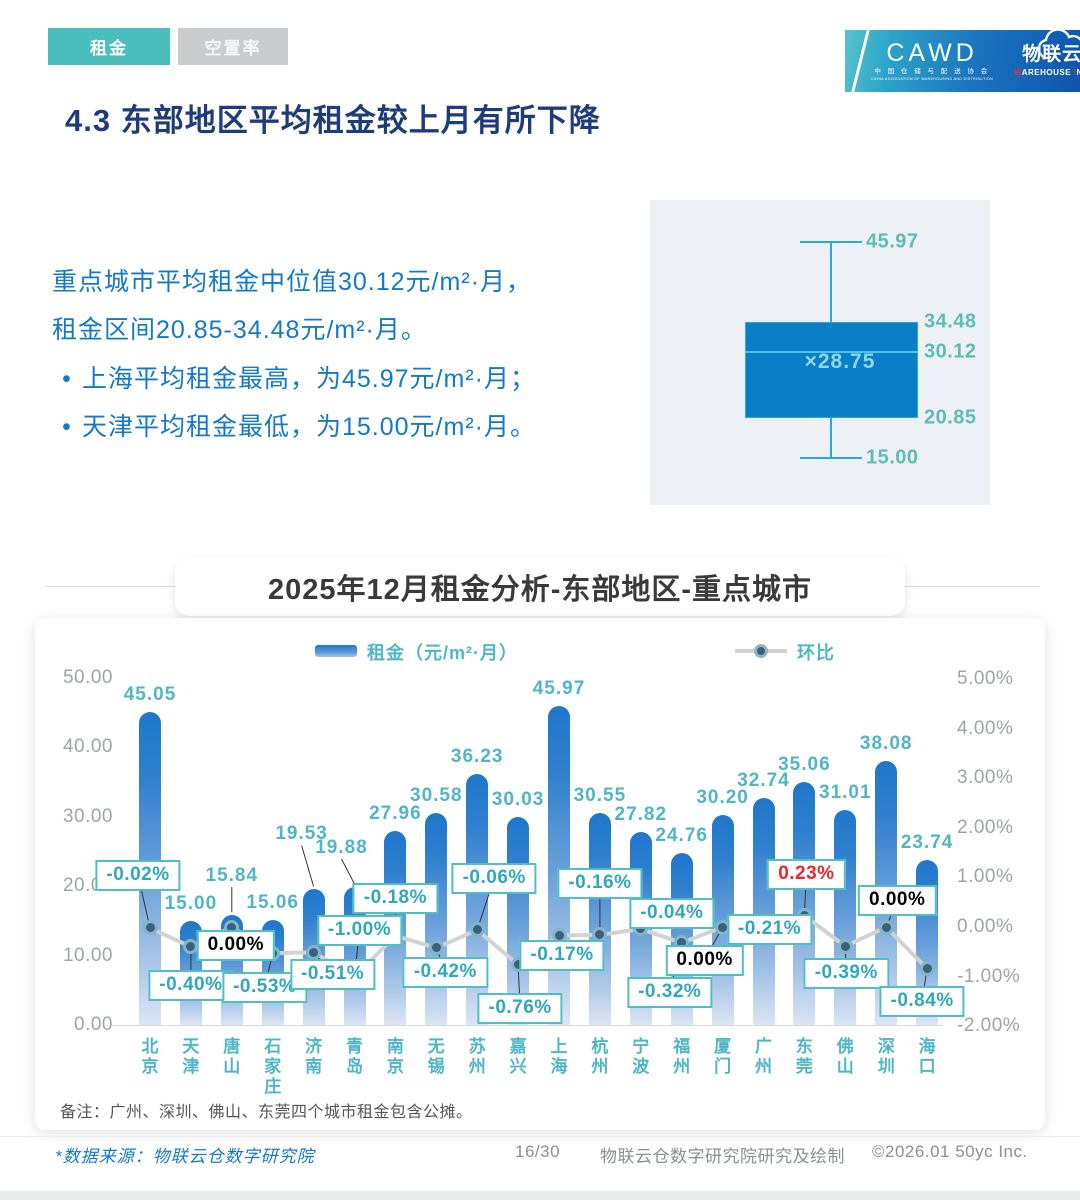 The image size is (1080, 1200). Describe the element at coordinates (301, 834) in the screenshot. I see `rent-value-label: 19.53` at that location.